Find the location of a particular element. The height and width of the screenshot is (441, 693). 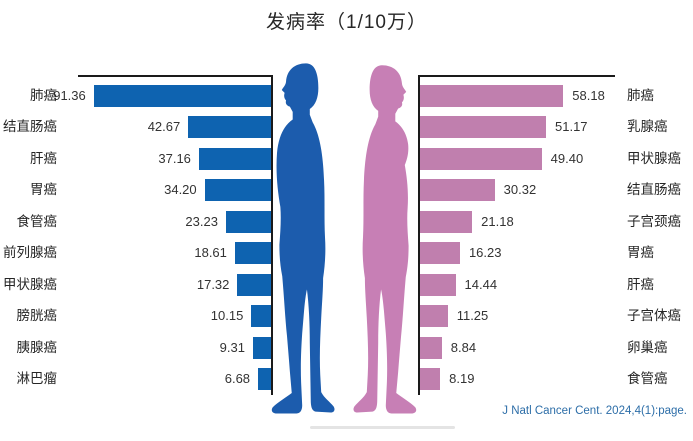

bar-row-male-2: 37.16 肝癌 is located at coordinates (136, 158).